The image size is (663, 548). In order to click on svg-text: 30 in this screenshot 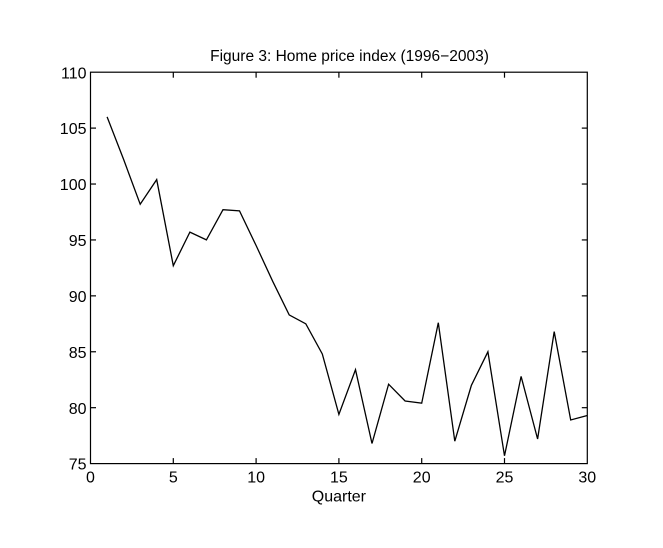, I will do `click(587, 478)`.